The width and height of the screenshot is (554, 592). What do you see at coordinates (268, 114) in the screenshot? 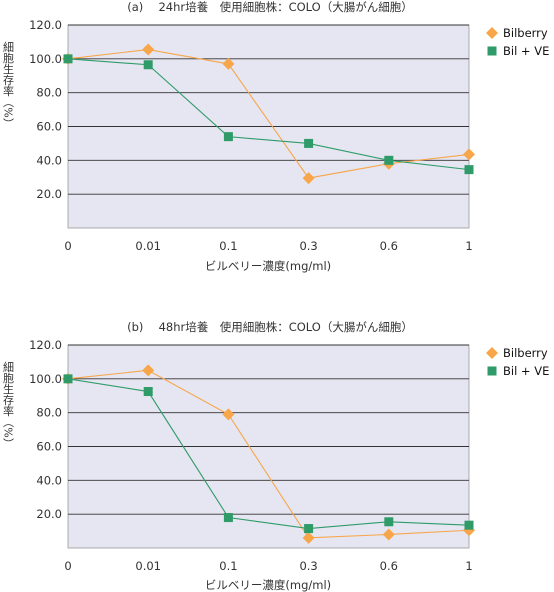
I see `series-line-bil-ve` at bounding box center [268, 114].